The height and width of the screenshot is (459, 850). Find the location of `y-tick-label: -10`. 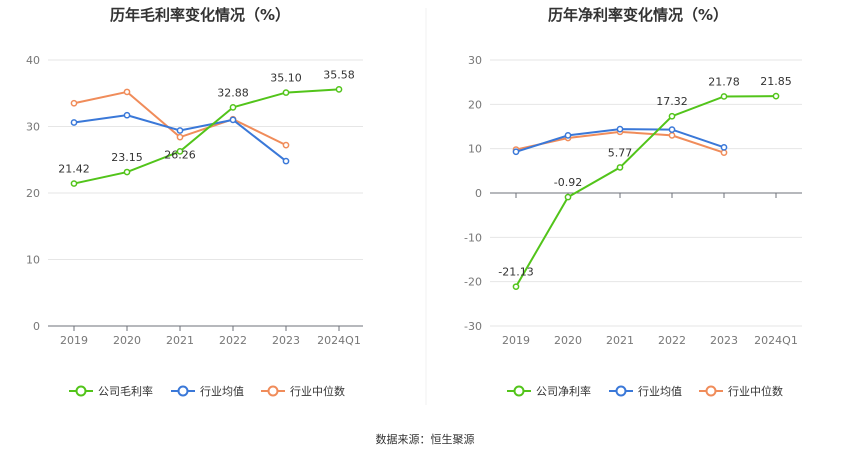

y-tick-label: -10 is located at coordinates (473, 237).